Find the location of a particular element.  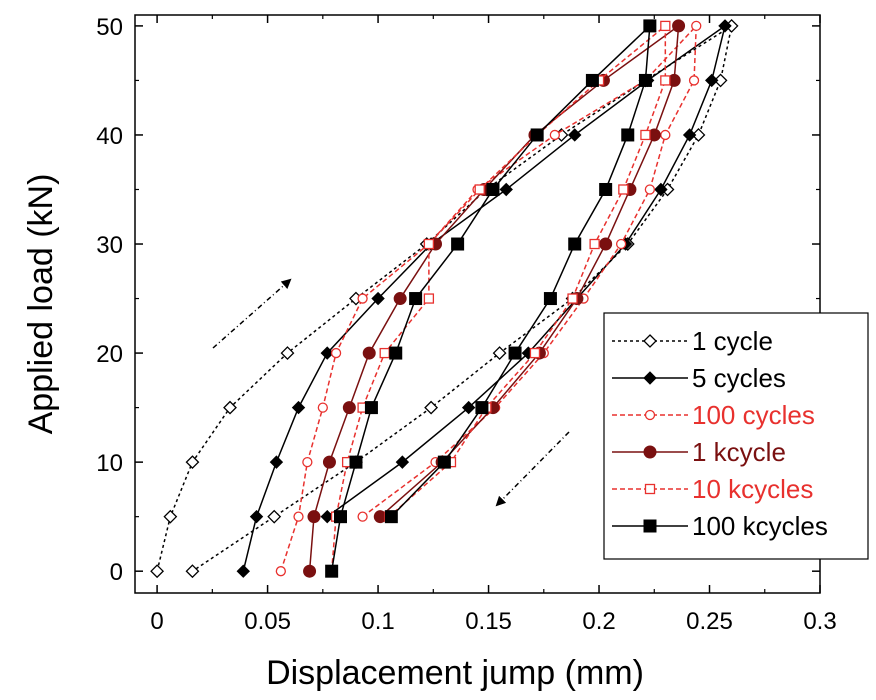

x-tick-label: 0.3 is located at coordinates (819, 621).